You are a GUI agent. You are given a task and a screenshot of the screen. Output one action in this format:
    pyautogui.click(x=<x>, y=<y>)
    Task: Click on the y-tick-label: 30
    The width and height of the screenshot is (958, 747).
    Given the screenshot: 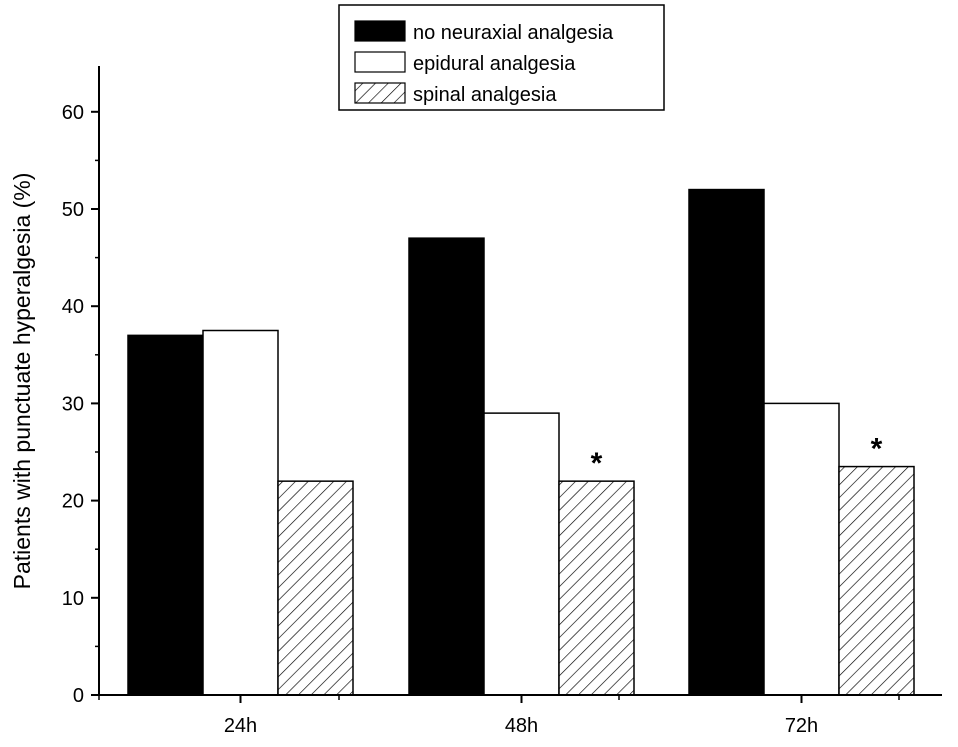 What is the action you would take?
    pyautogui.click(x=73, y=404)
    